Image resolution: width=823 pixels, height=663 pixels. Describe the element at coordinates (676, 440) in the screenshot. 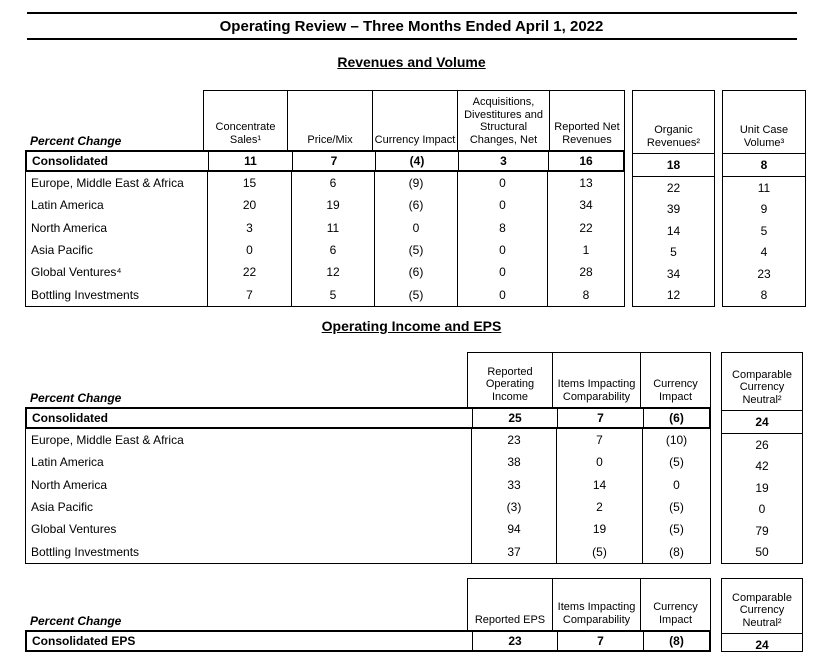

I see `cell-value: (10)` at that location.